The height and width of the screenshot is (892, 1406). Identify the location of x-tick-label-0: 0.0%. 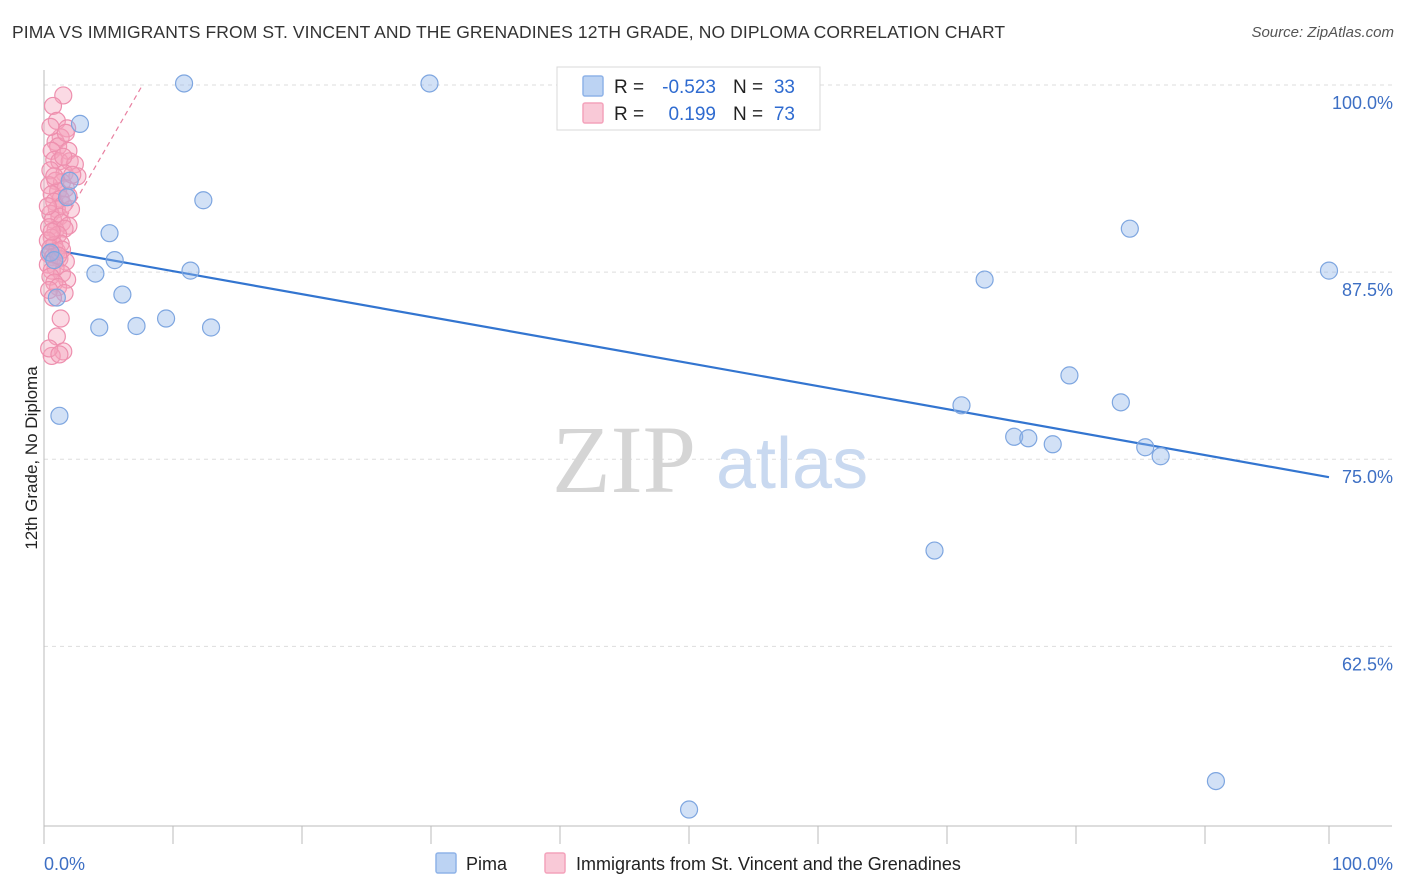
(64, 864).